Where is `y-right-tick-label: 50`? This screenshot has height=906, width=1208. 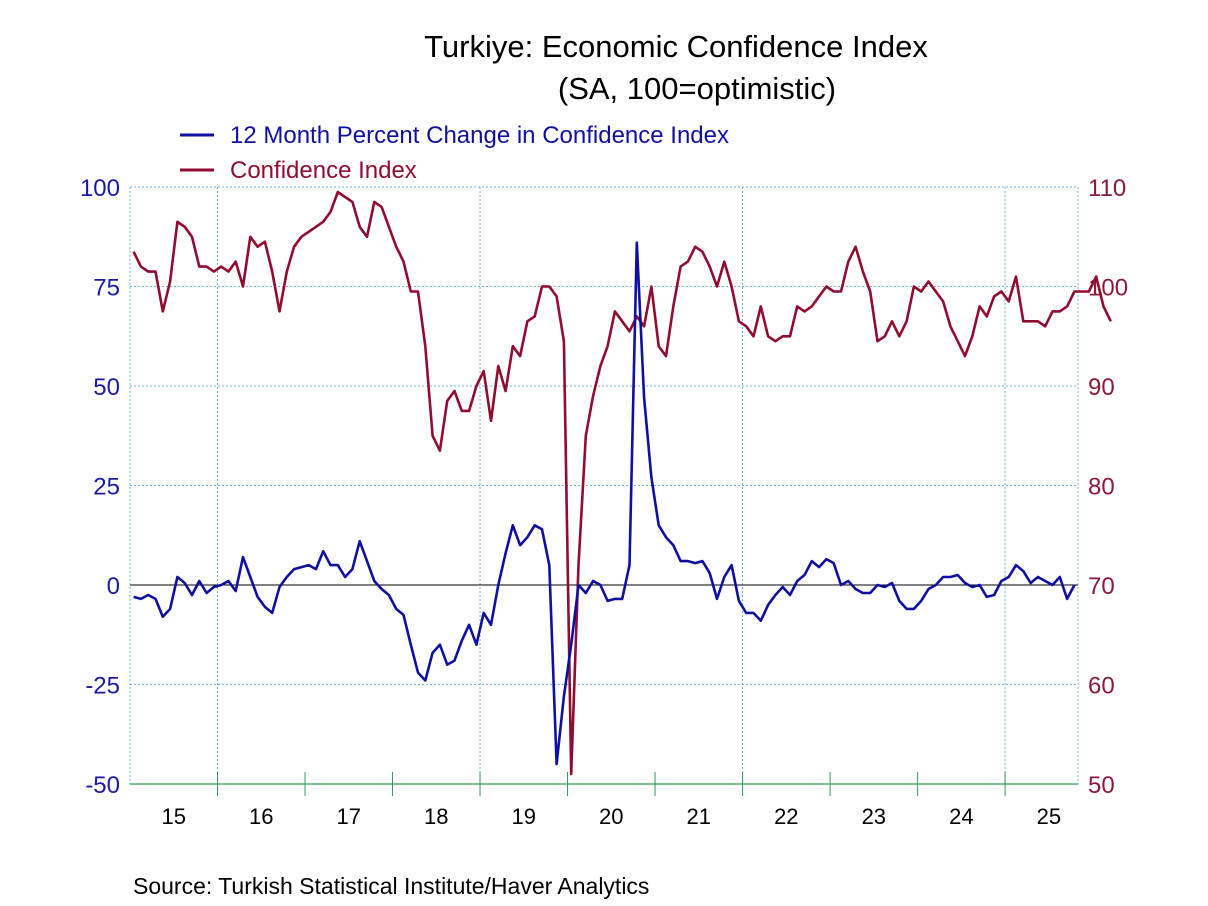 y-right-tick-label: 50 is located at coordinates (1101, 785).